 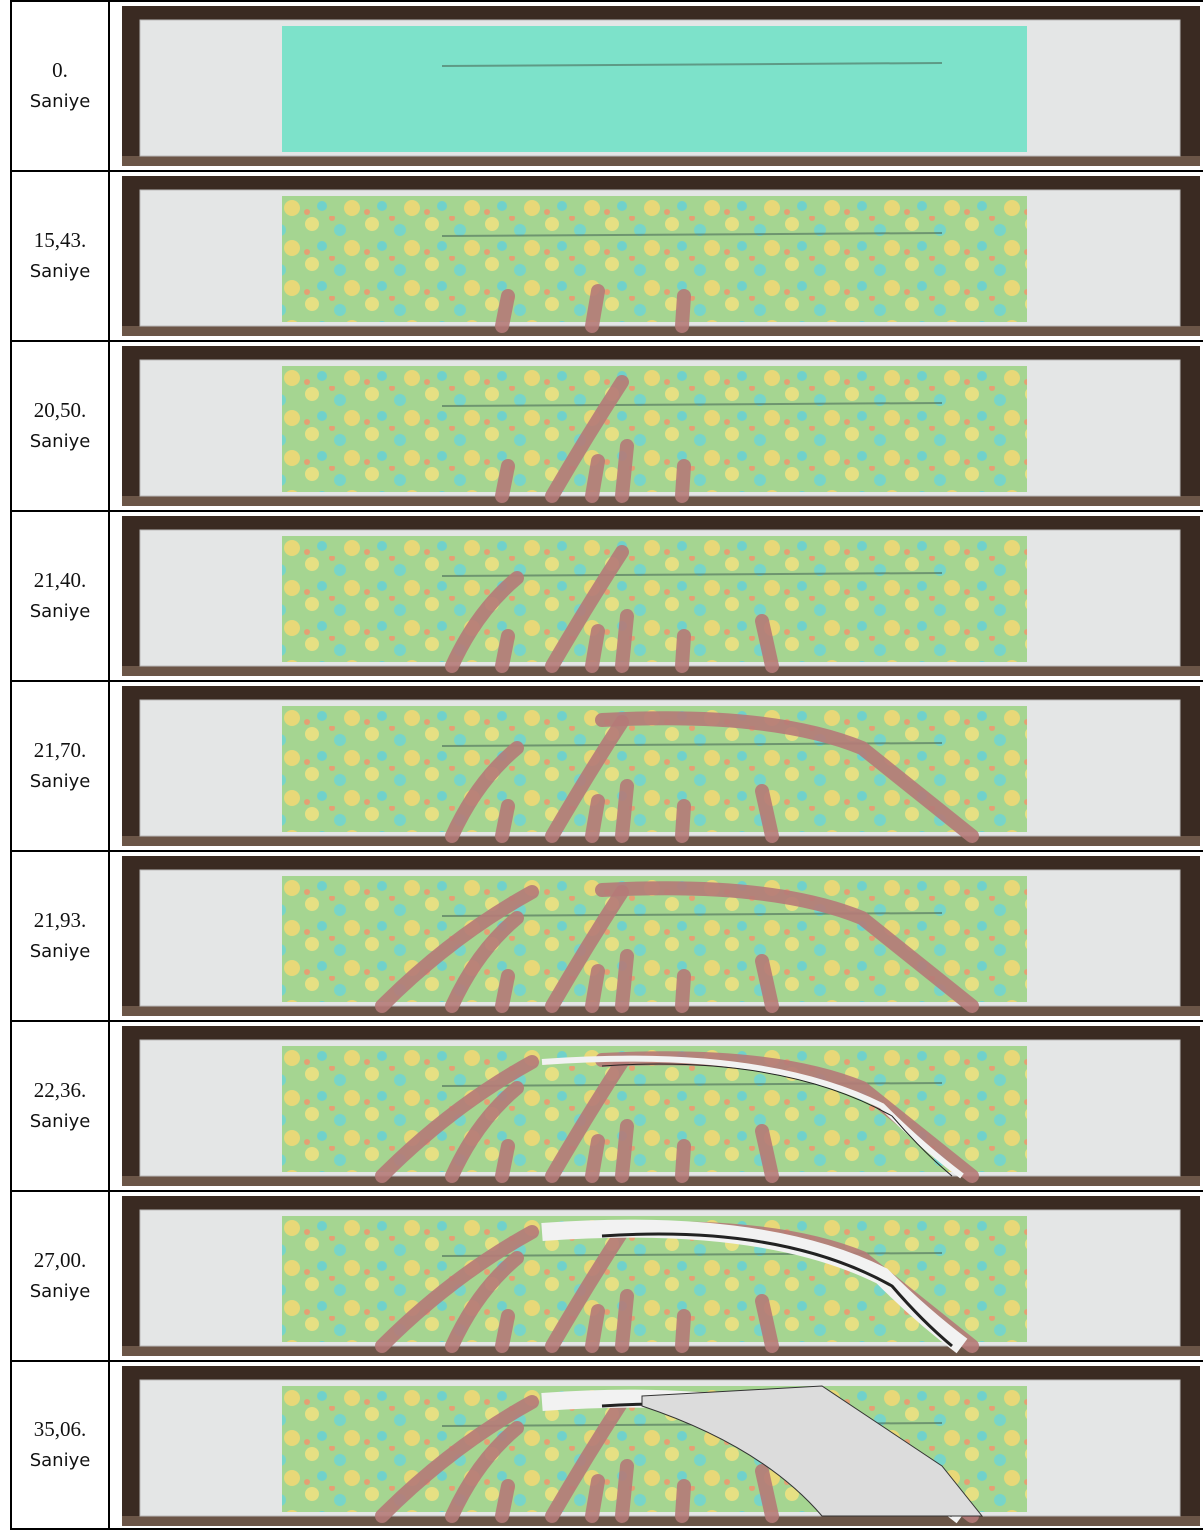 What do you see at coordinates (61, 256) in the screenshot?
I see `time-label: 15,43. Saniye` at bounding box center [61, 256].